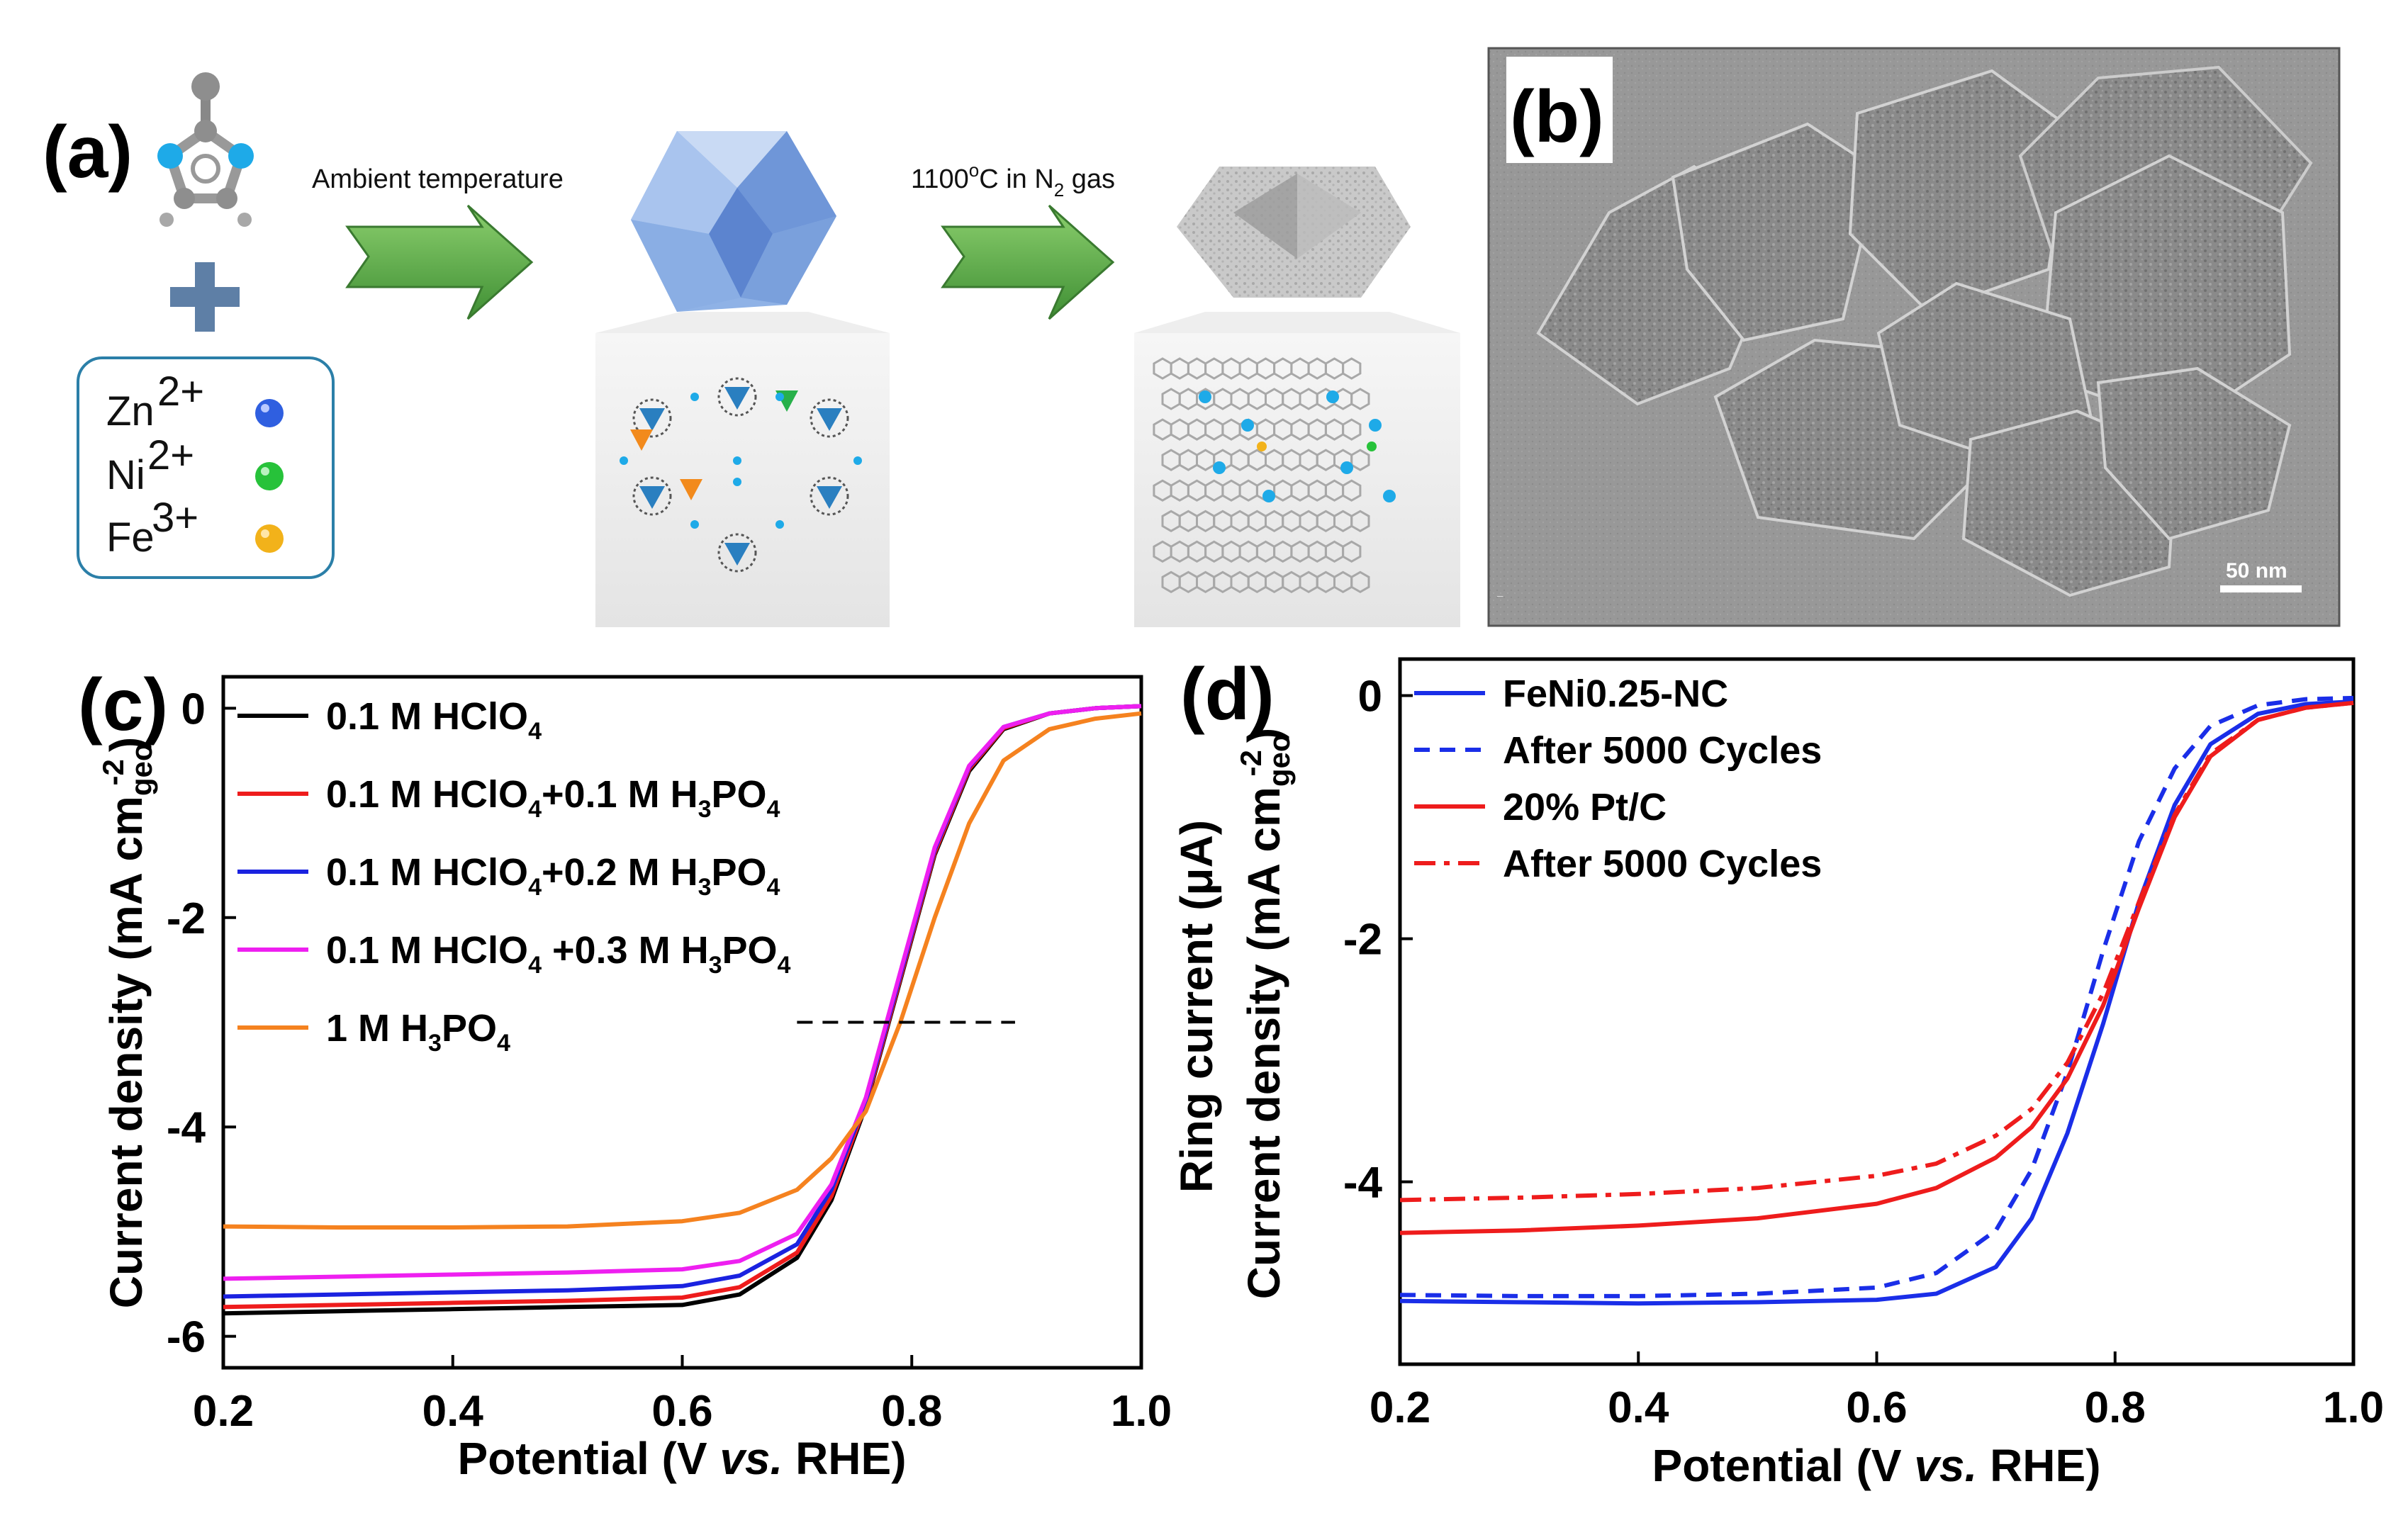 The height and width of the screenshot is (1518, 2408). What do you see at coordinates (418, 1032) in the screenshot?
I see `legend-label: 1 M H3PO4` at bounding box center [418, 1032].